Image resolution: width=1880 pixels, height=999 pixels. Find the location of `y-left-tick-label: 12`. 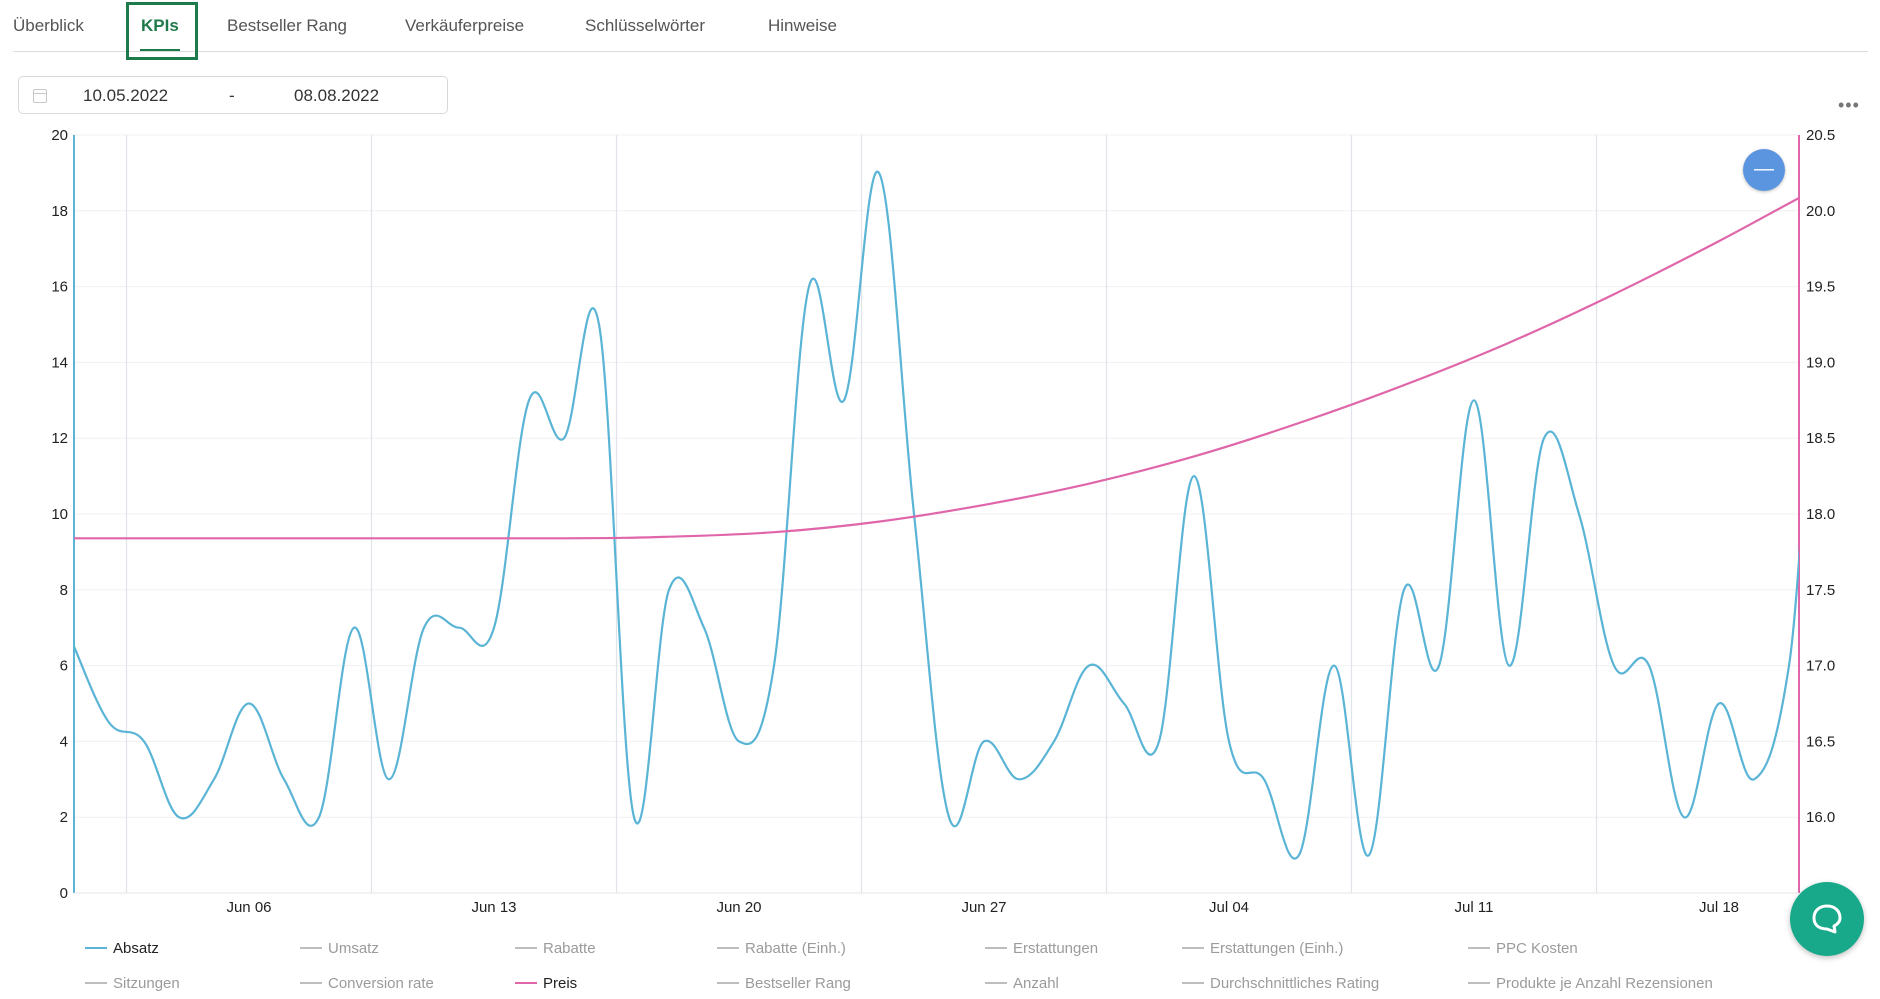

y-left-tick-label: 12 is located at coordinates (59, 438).